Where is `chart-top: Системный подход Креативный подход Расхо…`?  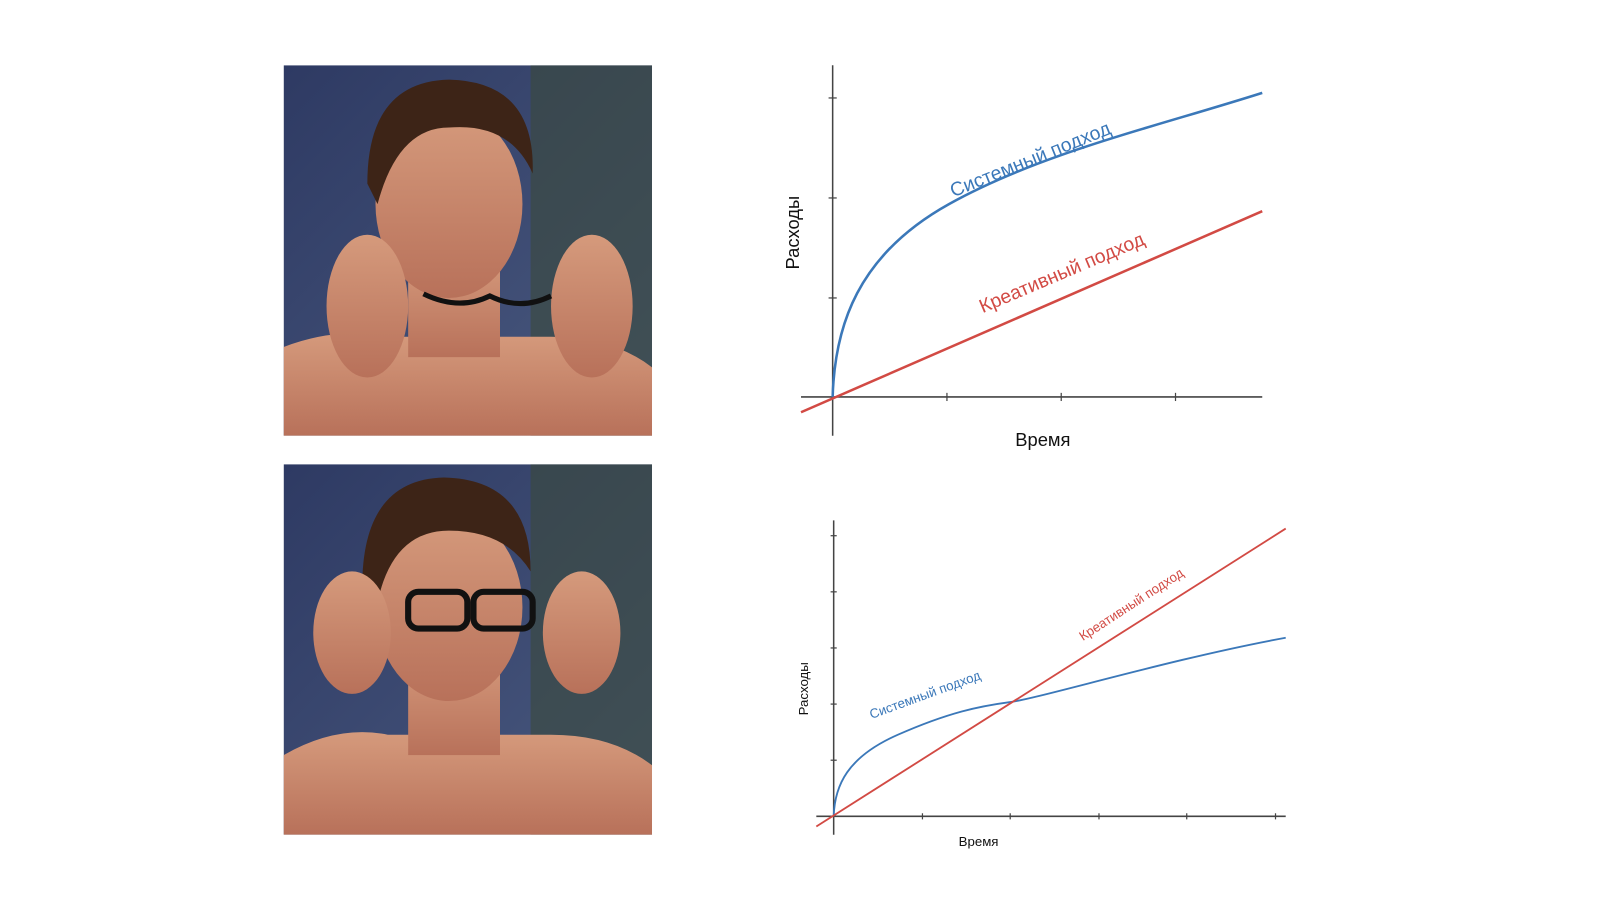 chart-top: Системный подход Креативный подход Расхо… is located at coordinates (1022, 257).